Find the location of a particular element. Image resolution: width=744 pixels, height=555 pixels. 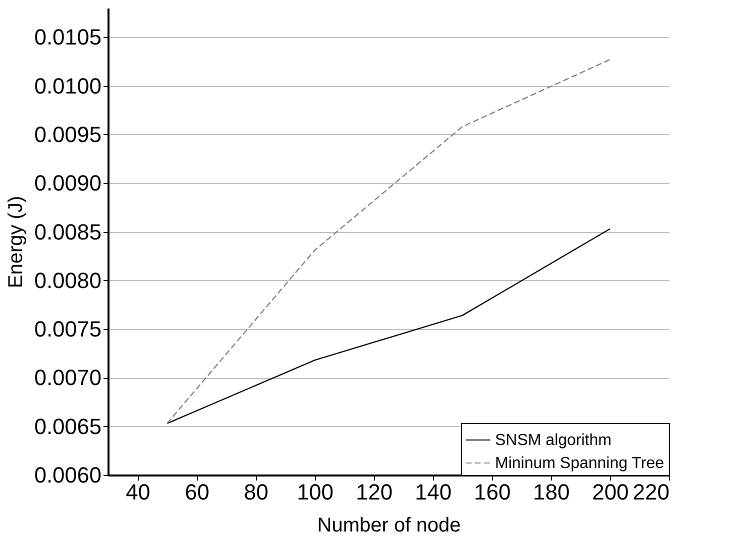

y-tick-label: 0.0080 is located at coordinates (68, 280).